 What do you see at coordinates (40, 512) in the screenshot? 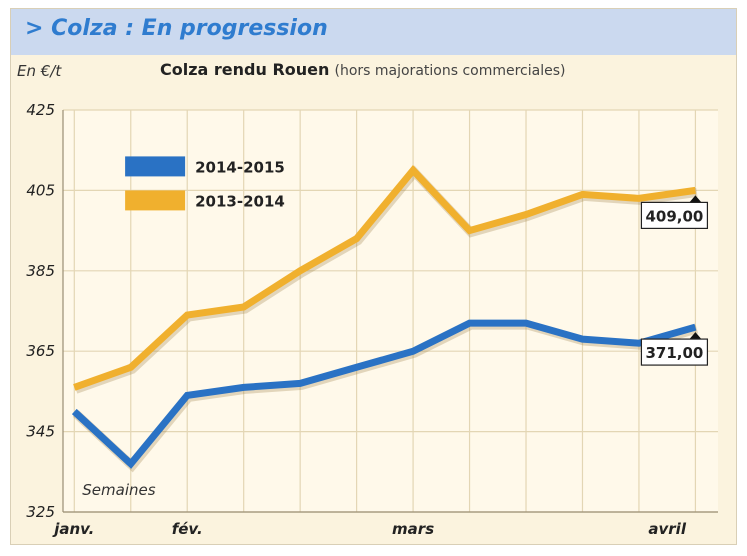
I see `y-tick-label: 325` at bounding box center [40, 512].